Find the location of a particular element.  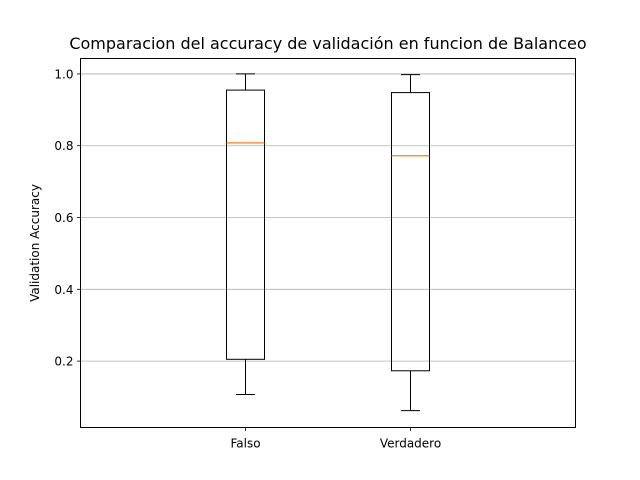

y-tick-label: 0.8 is located at coordinates (63, 146).